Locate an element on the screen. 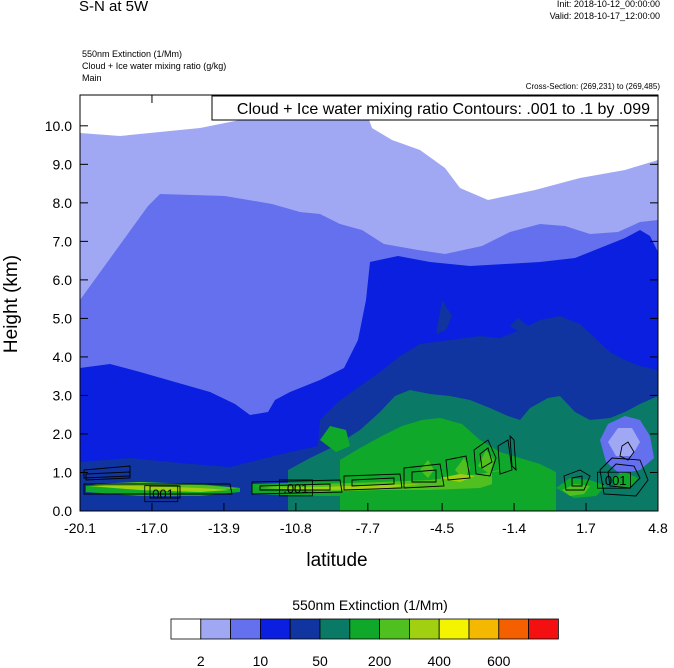 The image size is (674, 668). contour-value-labels: .001 .001 .001 is located at coordinates (387, 487).